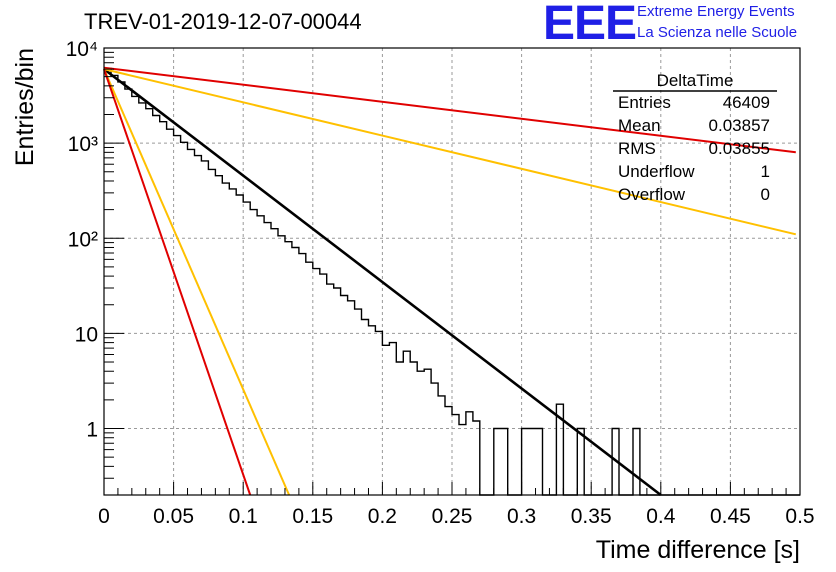 The width and height of the screenshot is (836, 572). Describe the element at coordinates (521, 516) in the screenshot. I see `x-tick-label: 0.3` at that location.